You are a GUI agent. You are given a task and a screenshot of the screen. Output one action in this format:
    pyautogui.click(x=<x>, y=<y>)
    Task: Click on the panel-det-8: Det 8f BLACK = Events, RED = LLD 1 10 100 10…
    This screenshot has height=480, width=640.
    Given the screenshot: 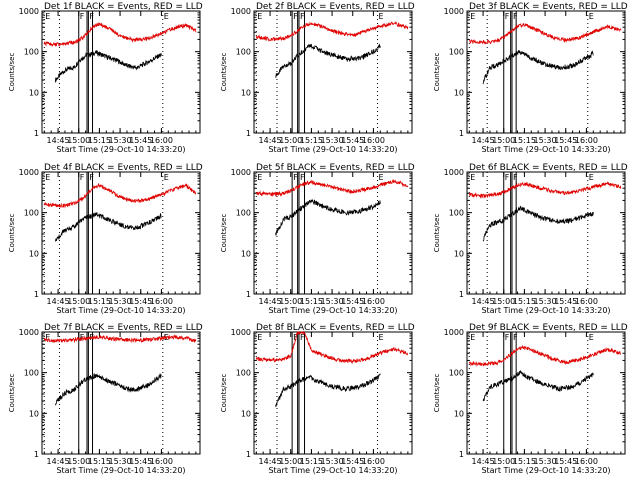 What is the action you would take?
    pyautogui.click(x=317, y=399)
    